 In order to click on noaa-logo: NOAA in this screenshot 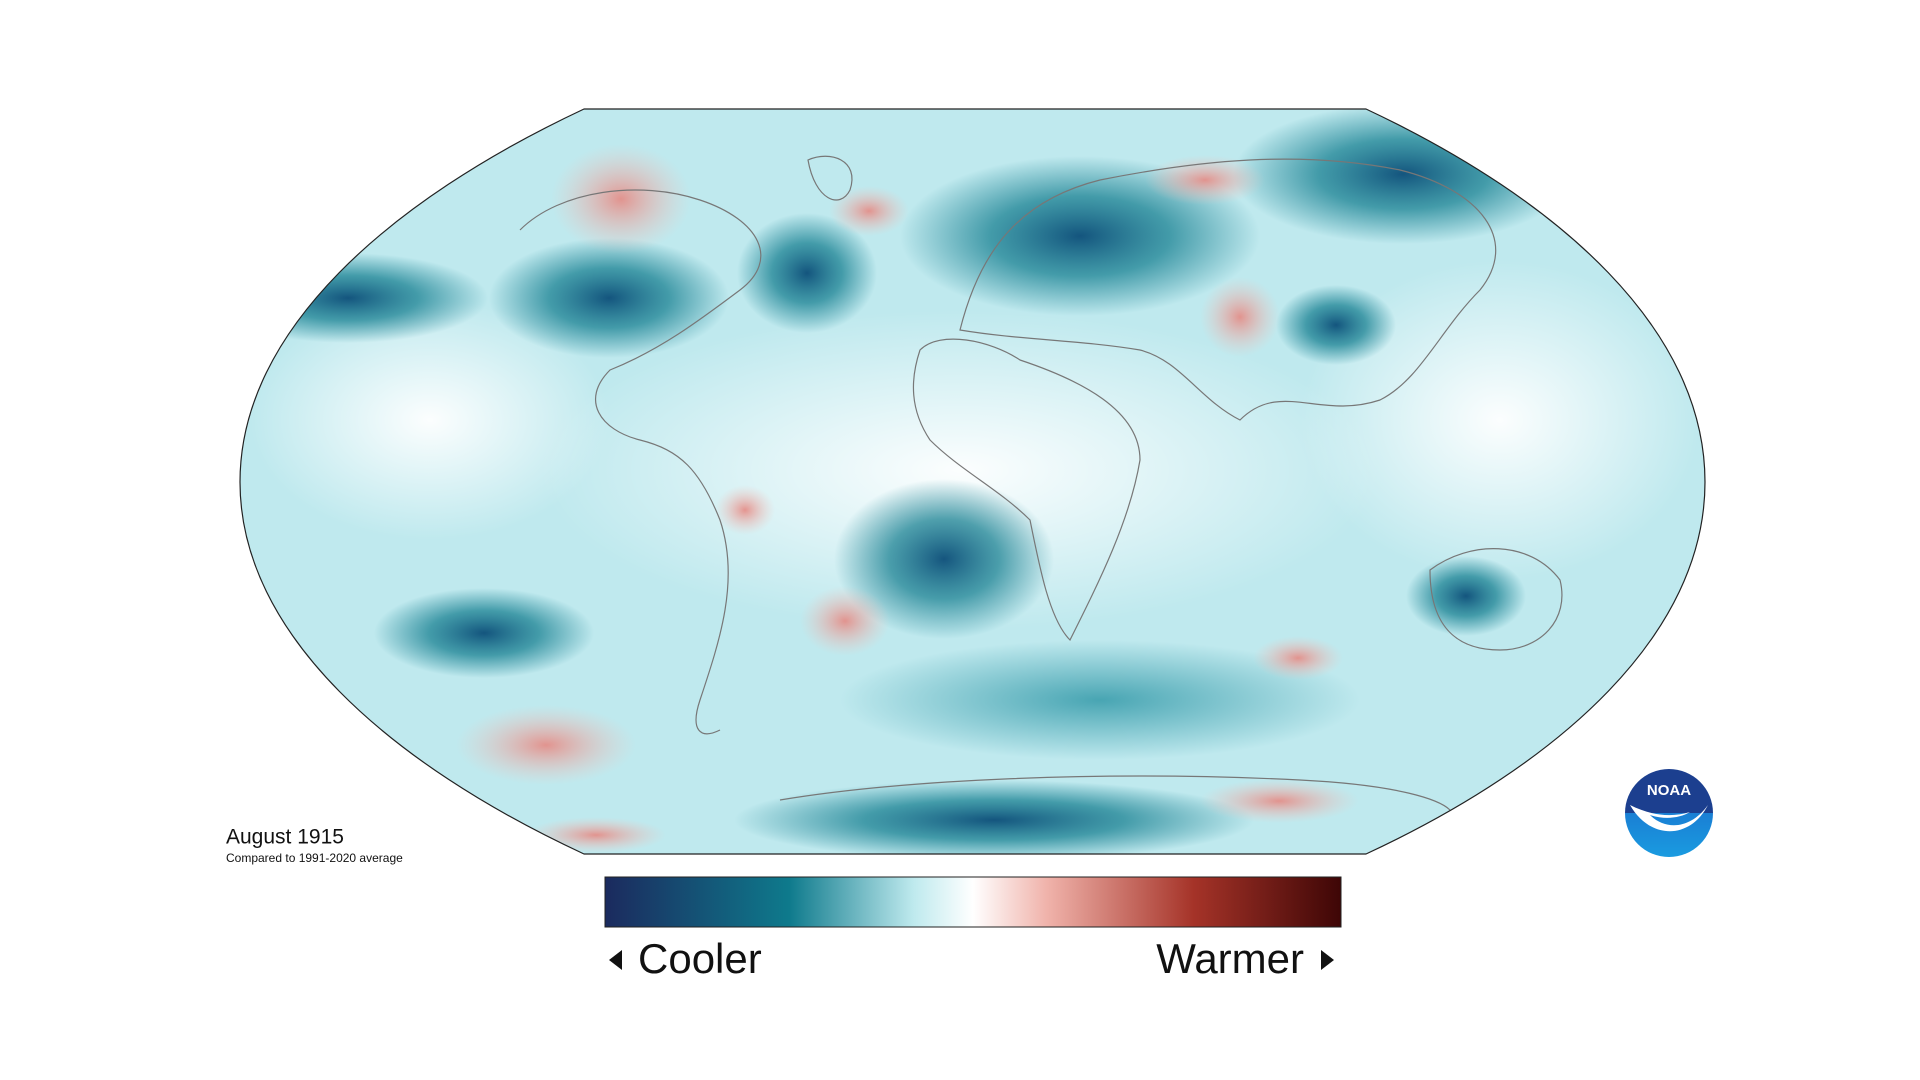, I will do `click(1669, 813)`.